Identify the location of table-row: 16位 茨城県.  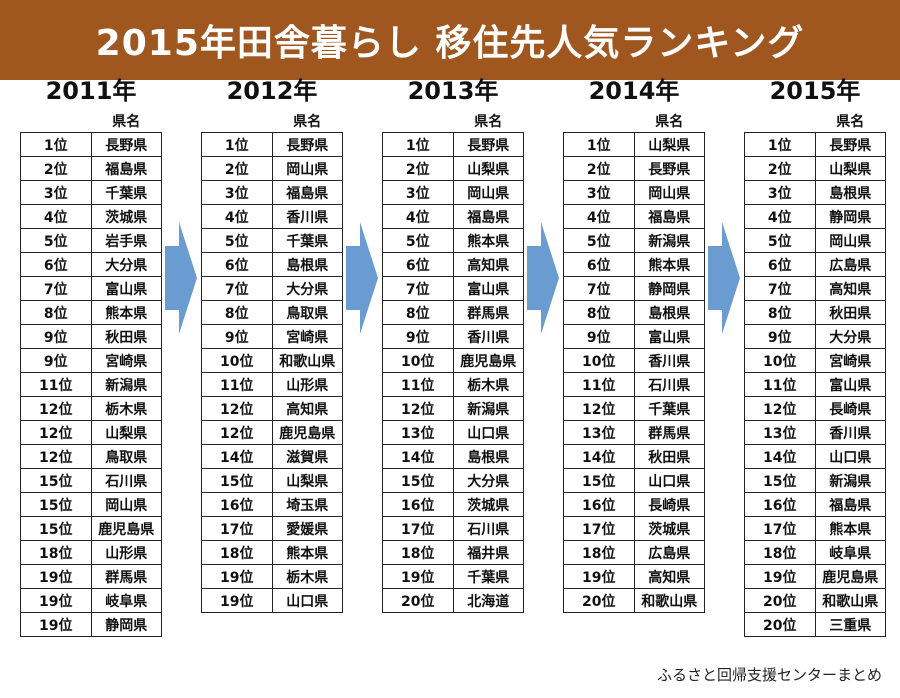
(453, 504).